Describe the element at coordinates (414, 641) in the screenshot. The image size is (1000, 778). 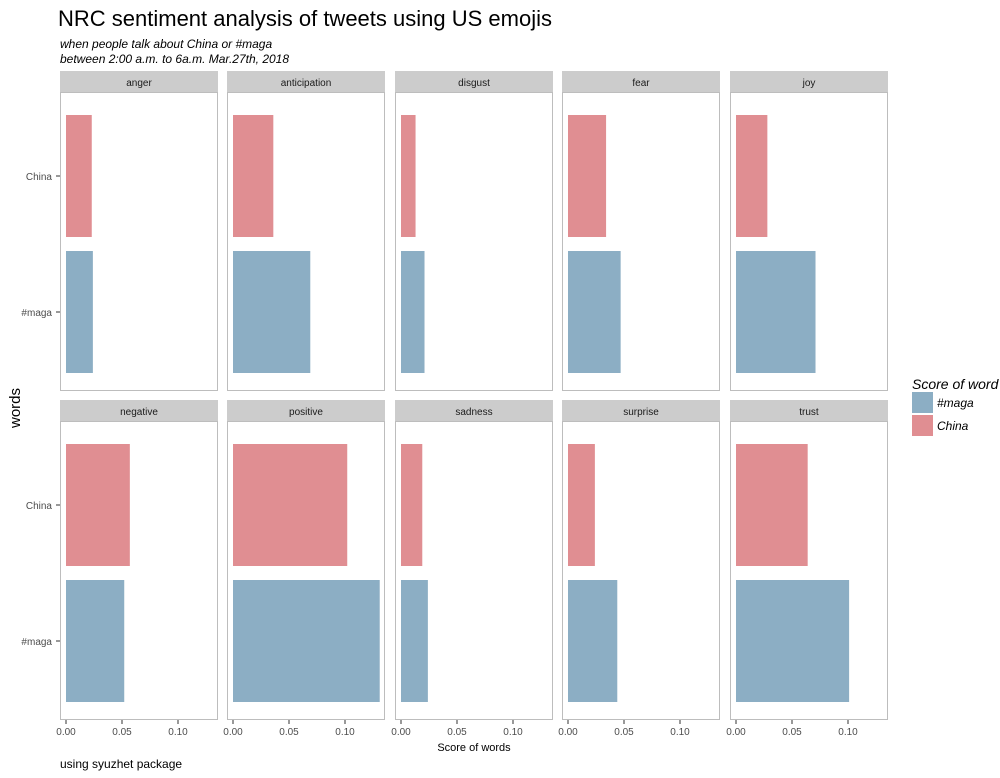
I see `bar-sadness-maga` at that location.